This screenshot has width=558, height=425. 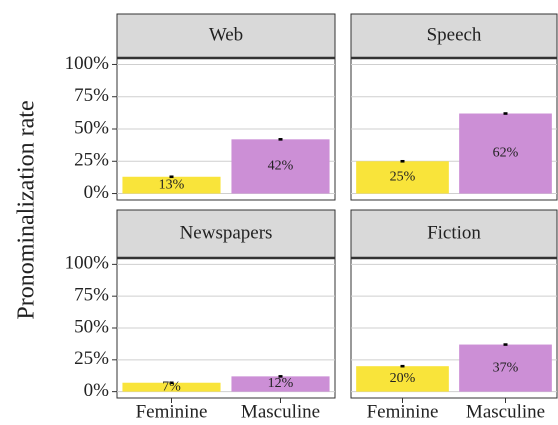 I want to click on value-label: 13%, so click(x=172, y=184).